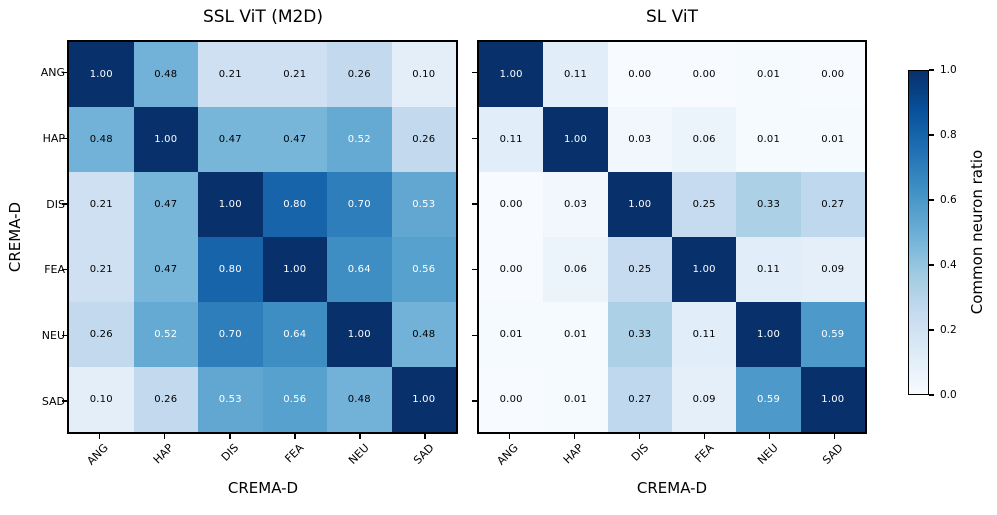 The height and width of the screenshot is (515, 997). Describe the element at coordinates (948, 265) in the screenshot. I see `colorbar-tick-label: 0.4` at that location.